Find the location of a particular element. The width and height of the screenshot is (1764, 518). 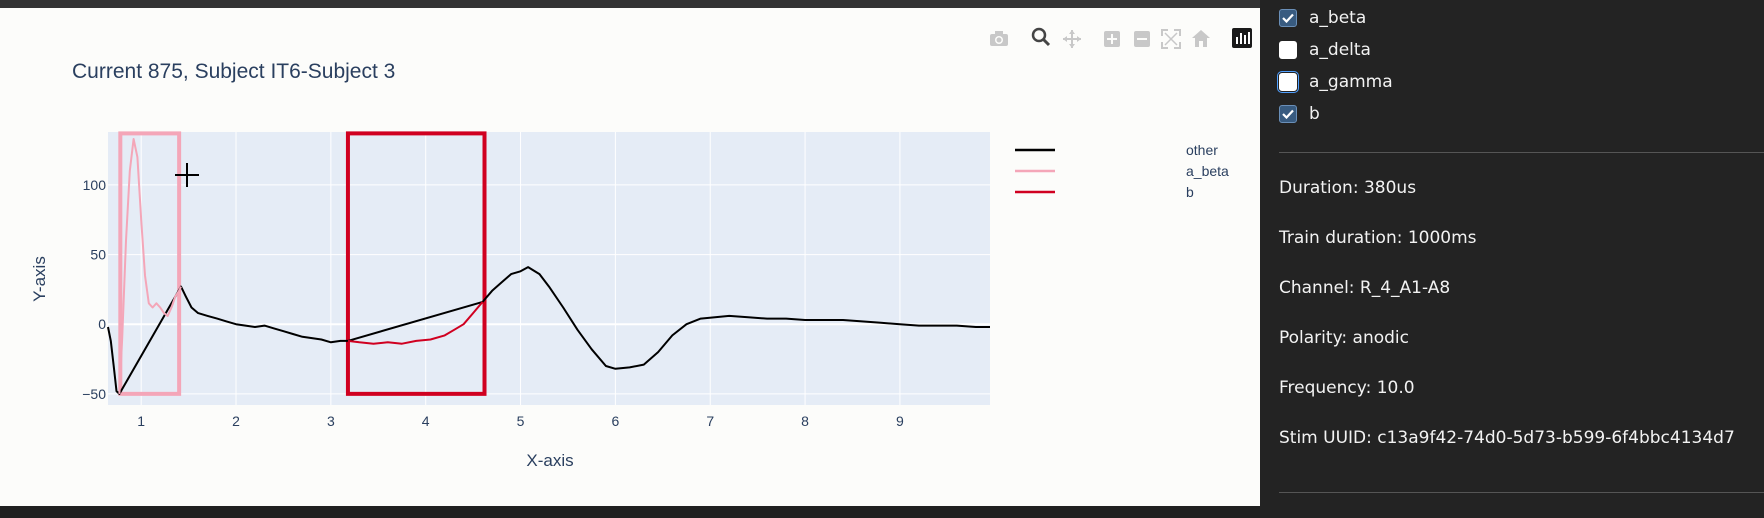

series-line-a_beta is located at coordinates (150, 266).